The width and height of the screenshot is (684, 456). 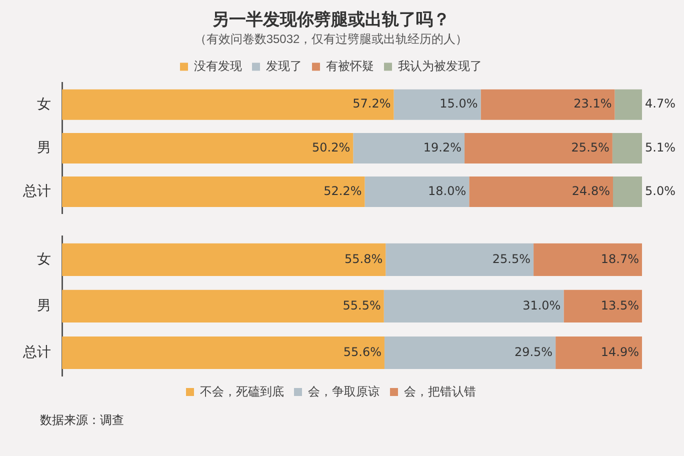 I want to click on data-label: 55.8%, so click(x=363, y=259).